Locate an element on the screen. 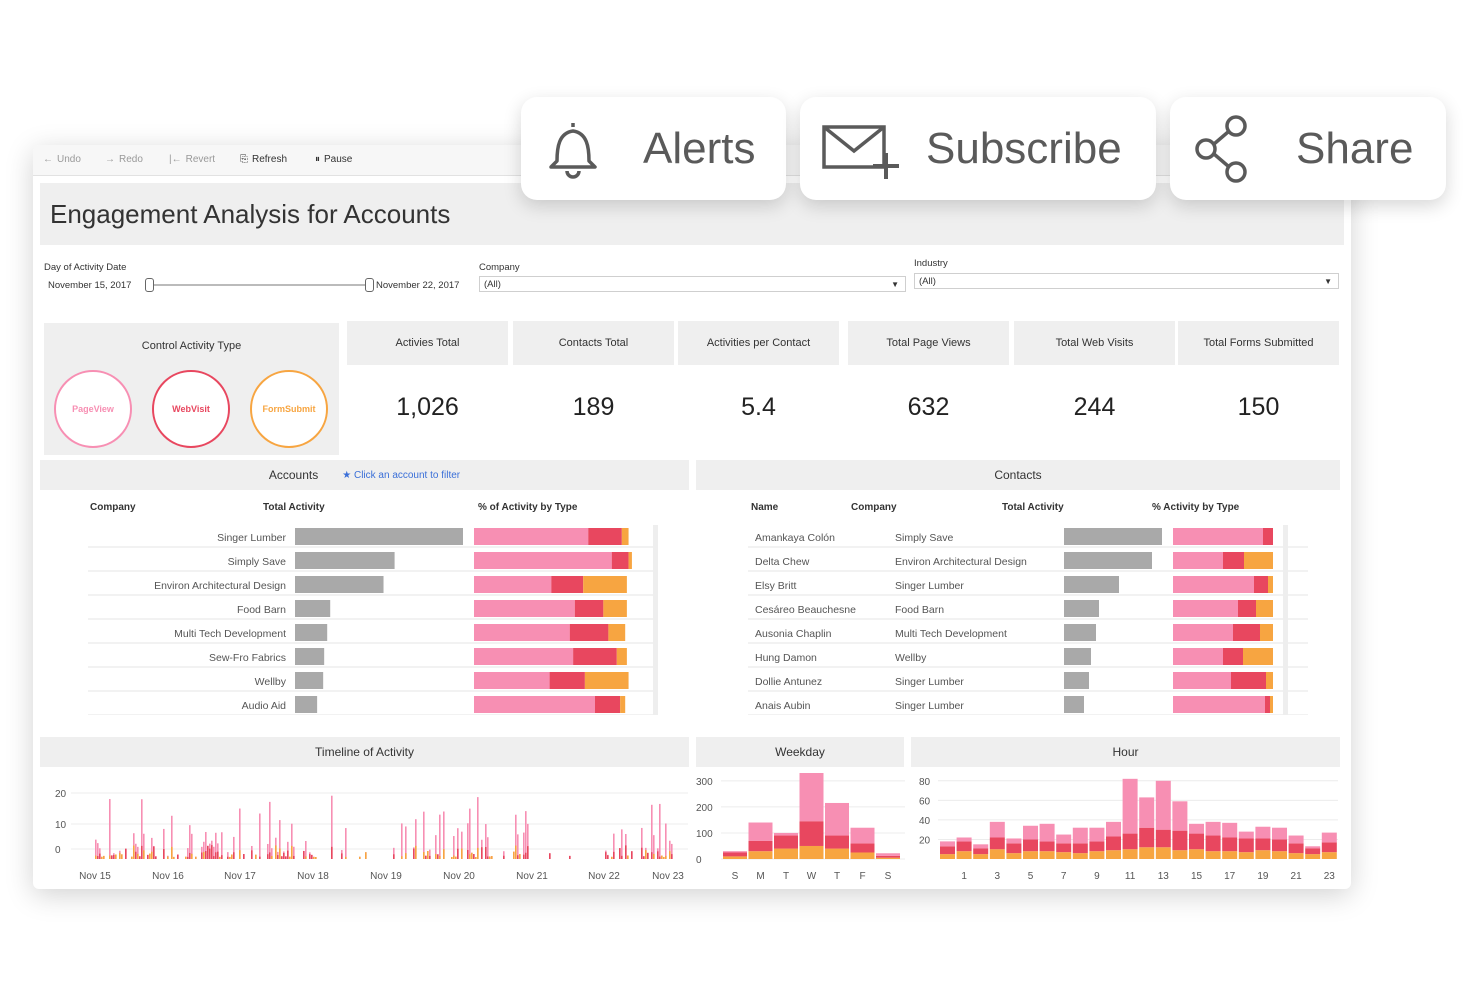 This screenshot has height=987, width=1480. webvisit-toggle: WebVisit is located at coordinates (191, 409).